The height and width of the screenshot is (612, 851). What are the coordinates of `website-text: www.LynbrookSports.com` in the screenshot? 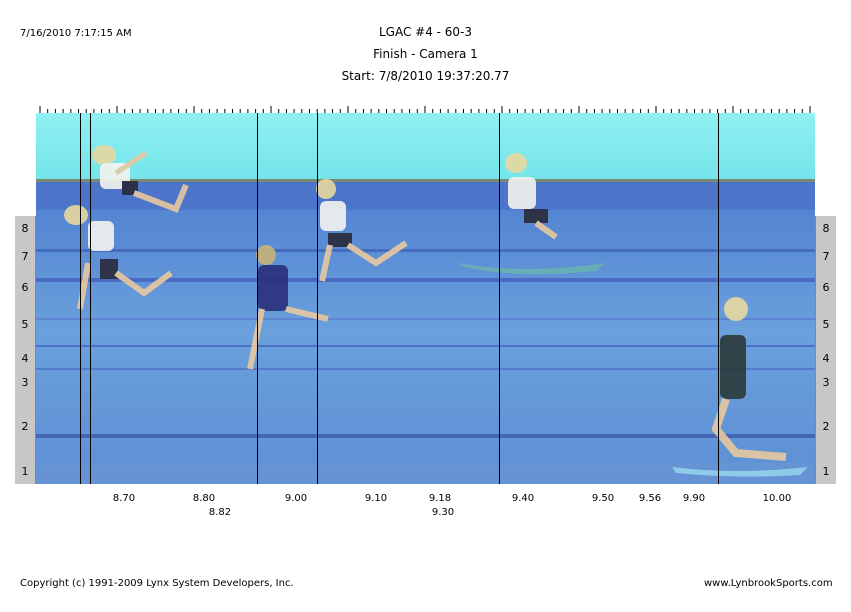 It's located at (768, 583).